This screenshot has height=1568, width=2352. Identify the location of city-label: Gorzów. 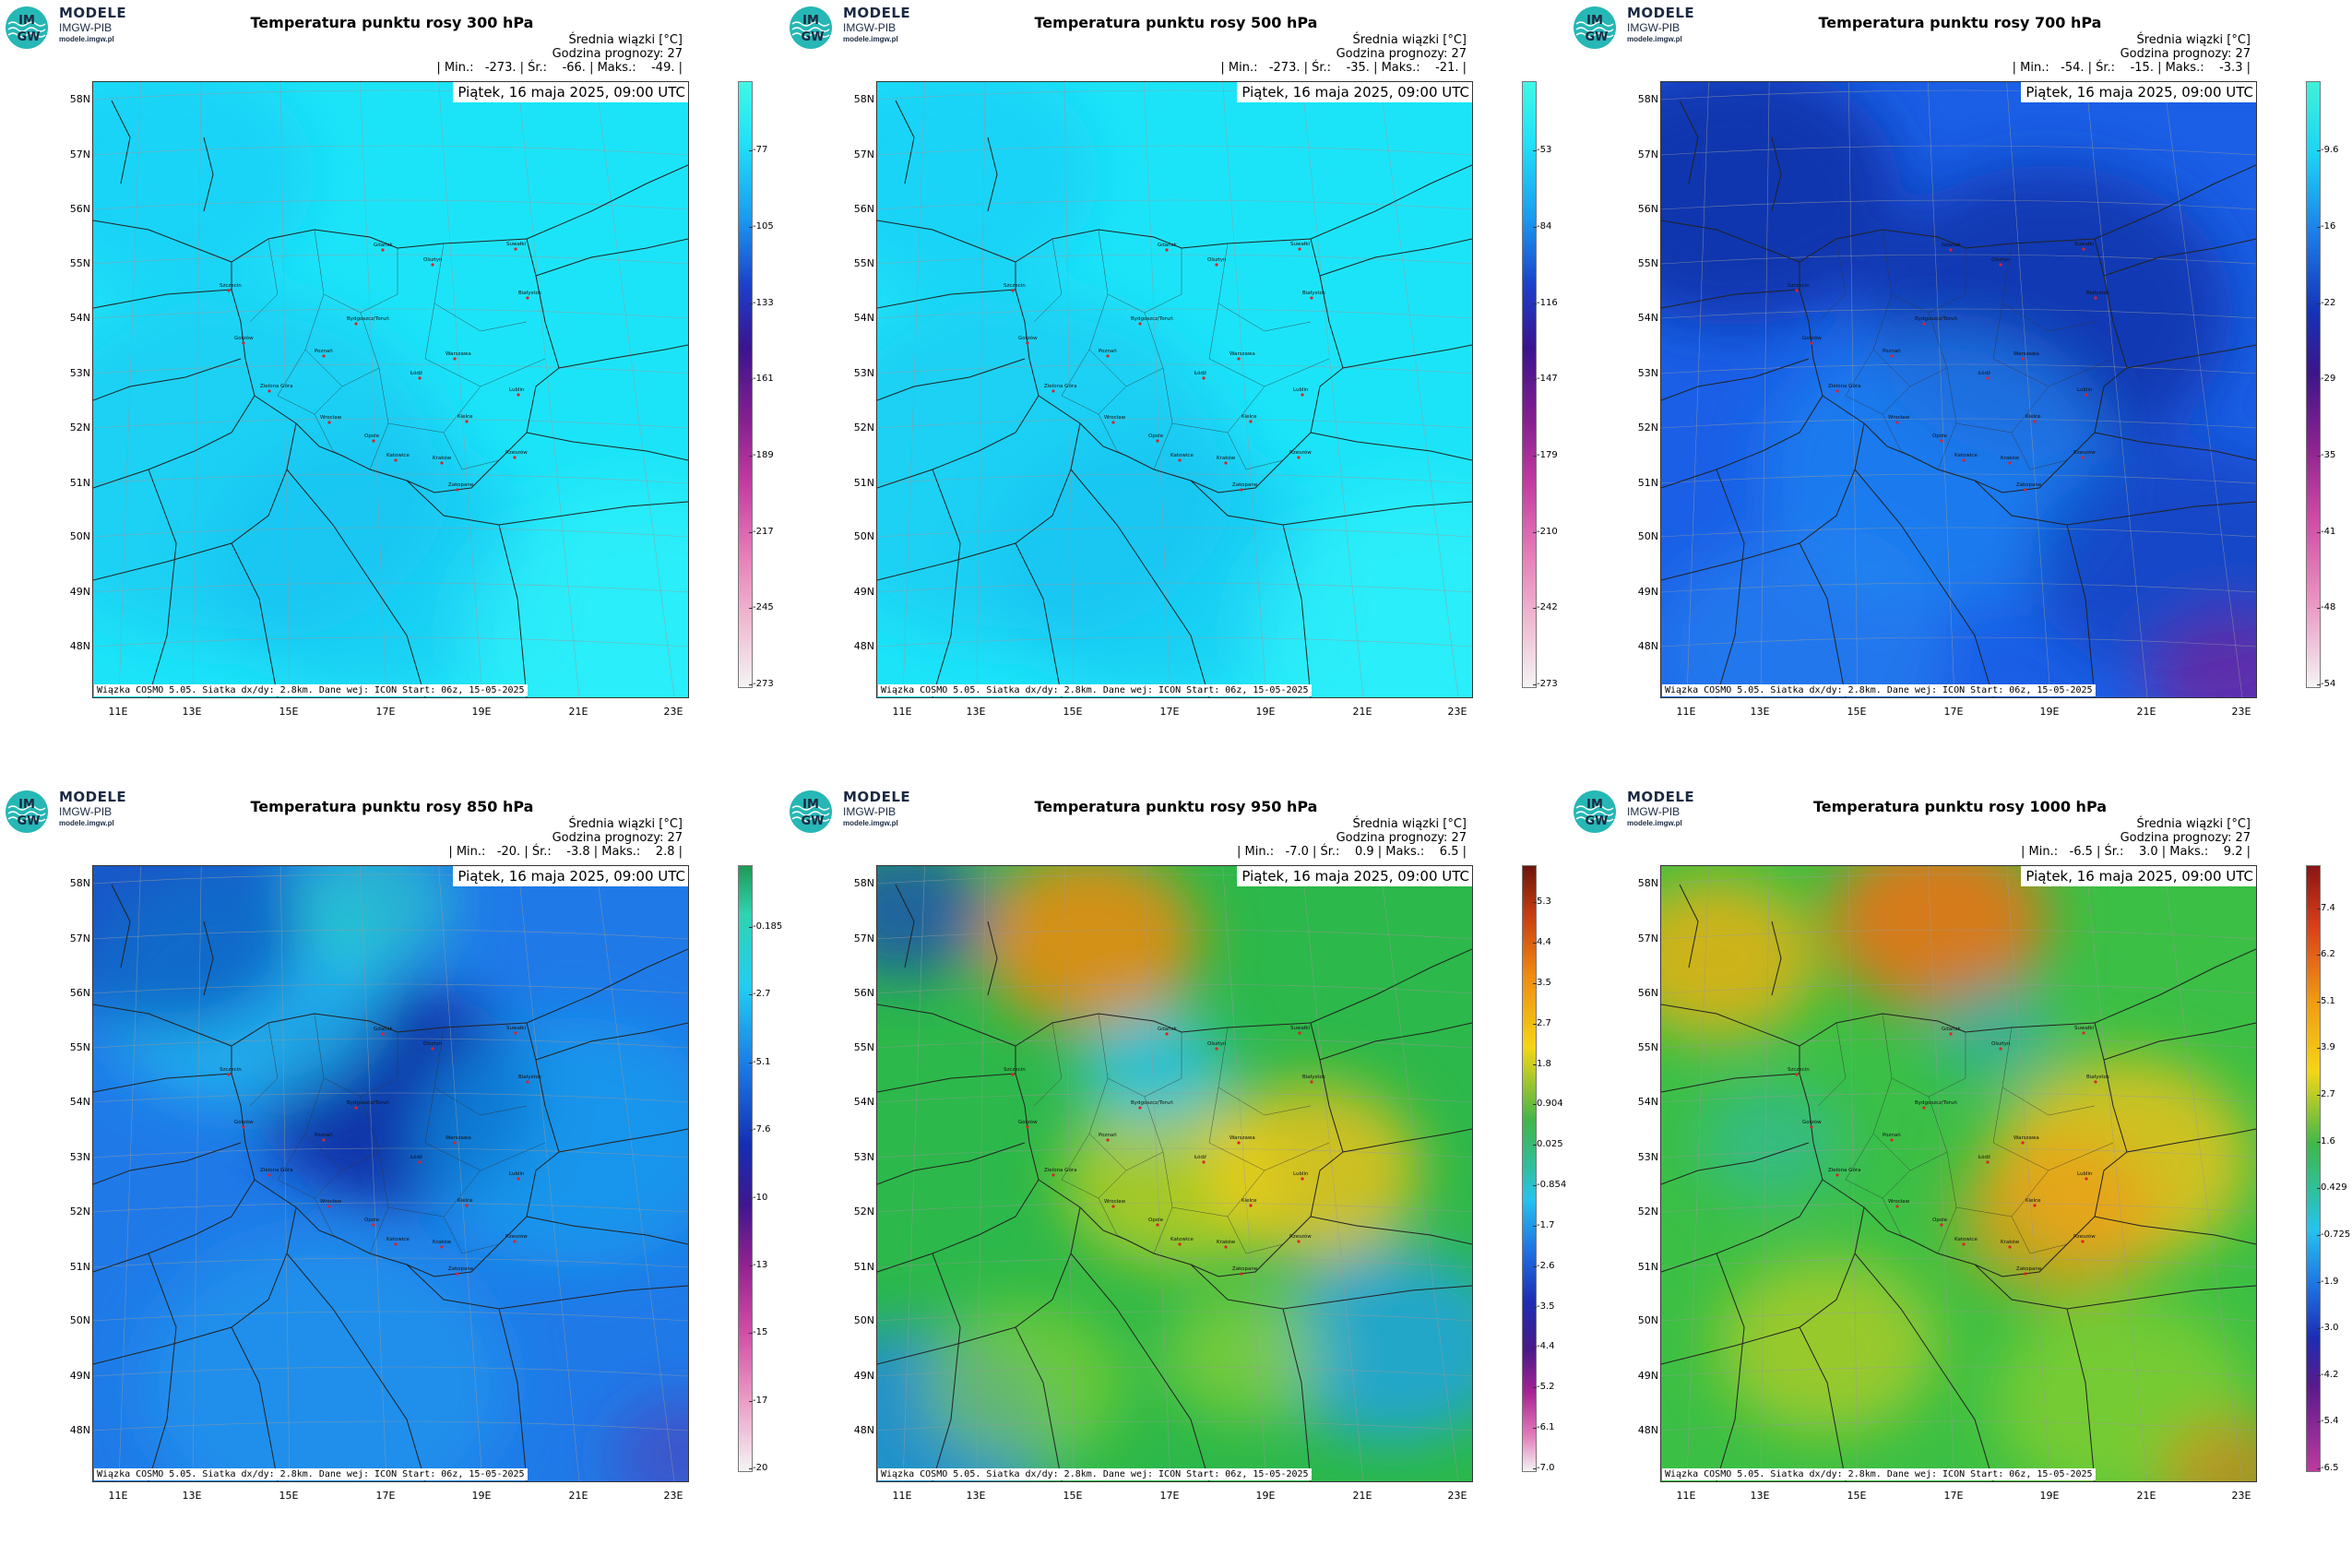
(244, 338).